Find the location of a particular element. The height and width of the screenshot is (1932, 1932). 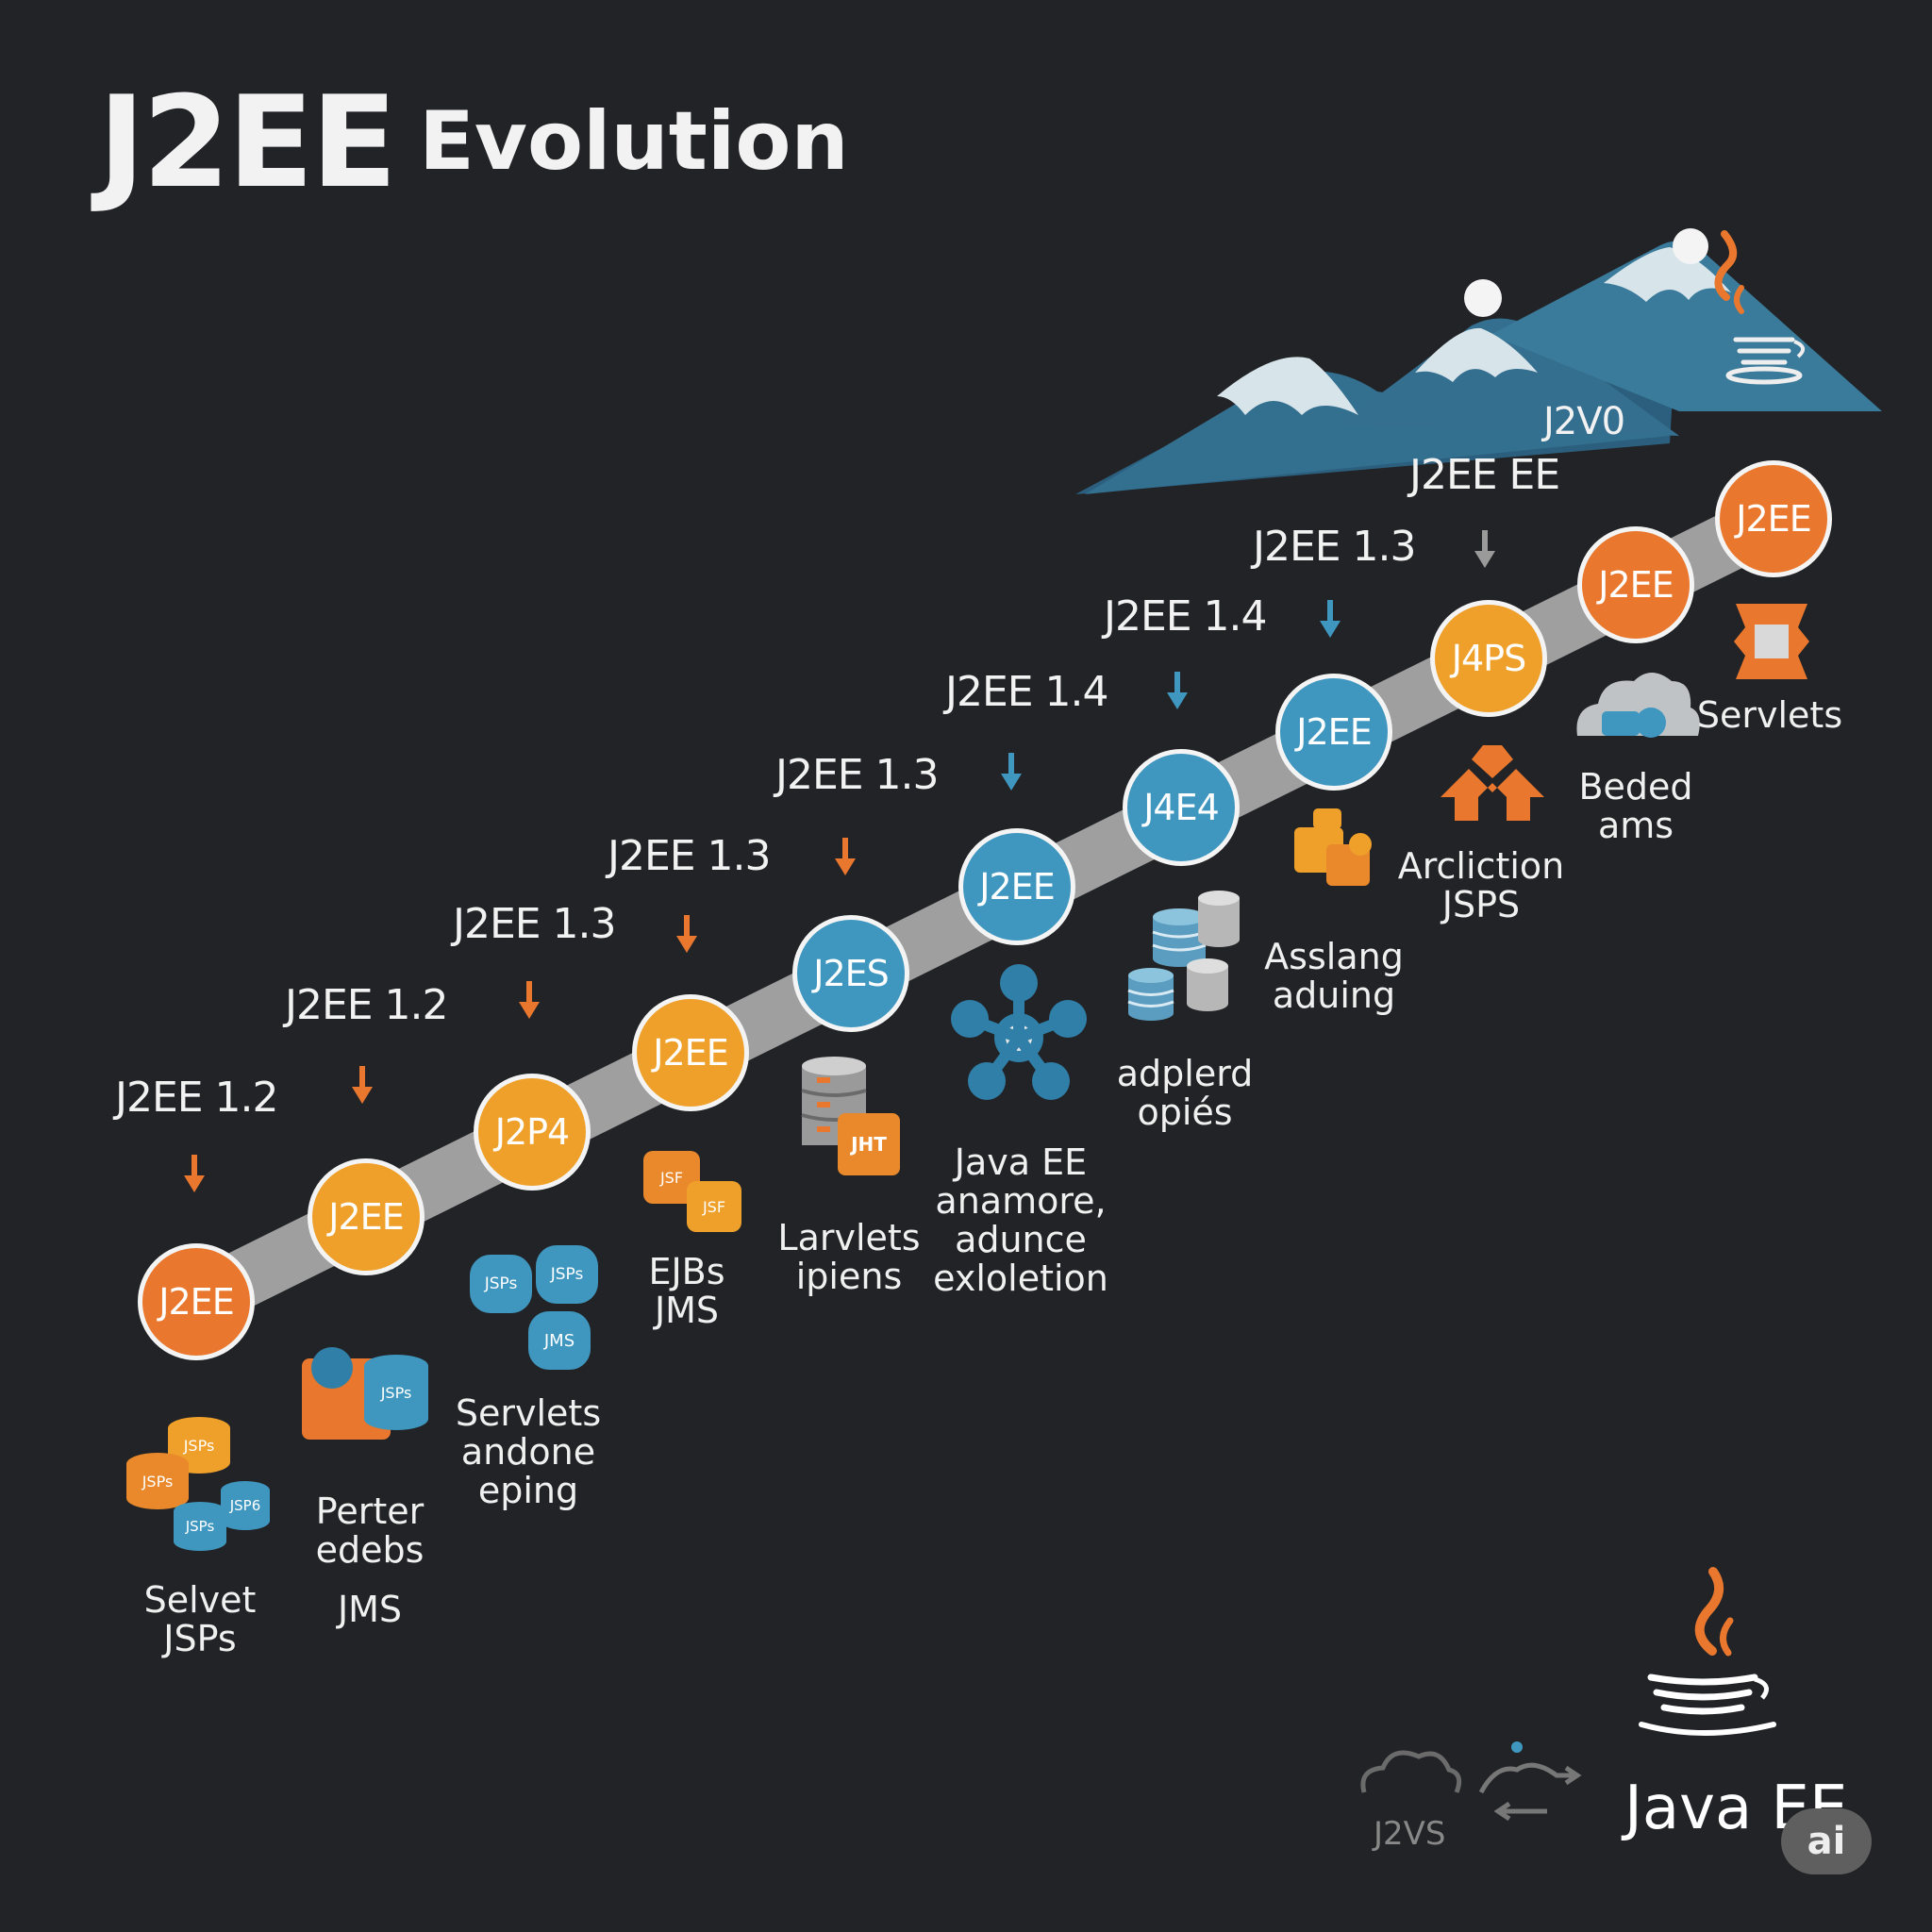

node-label-9: J4PS is located at coordinates (1488, 659).